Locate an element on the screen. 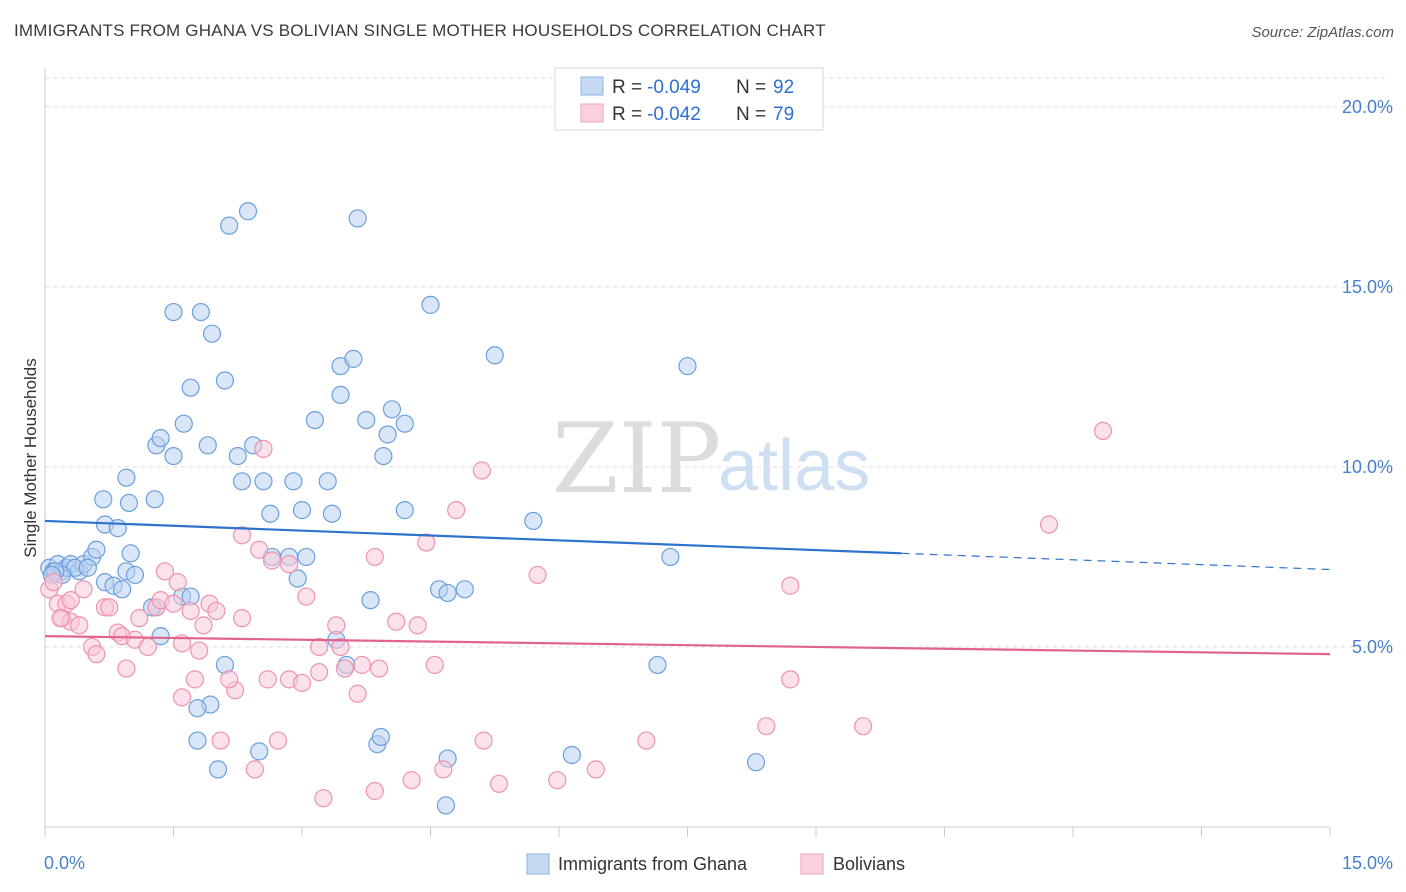 The height and width of the screenshot is (892, 1406). bottom-legend-swatch-bolivians is located at coordinates (812, 864).